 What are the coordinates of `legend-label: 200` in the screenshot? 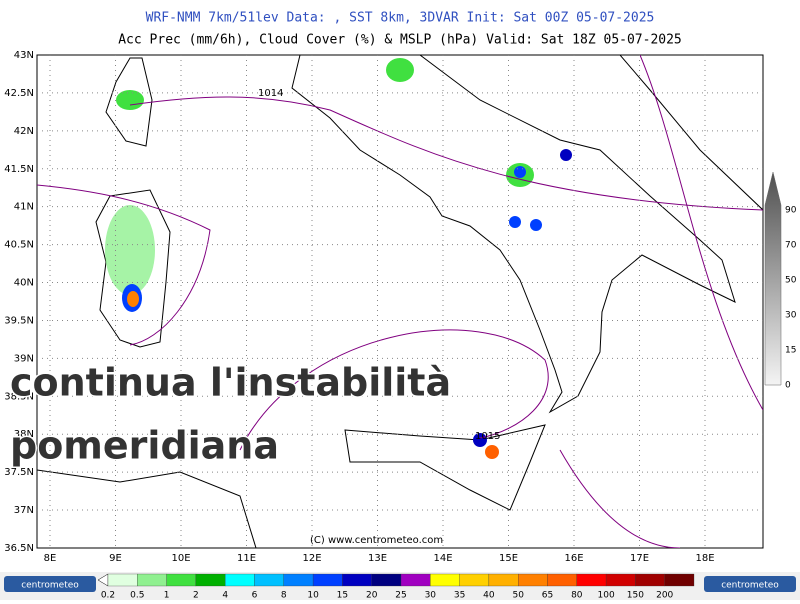 It's located at (664, 596).